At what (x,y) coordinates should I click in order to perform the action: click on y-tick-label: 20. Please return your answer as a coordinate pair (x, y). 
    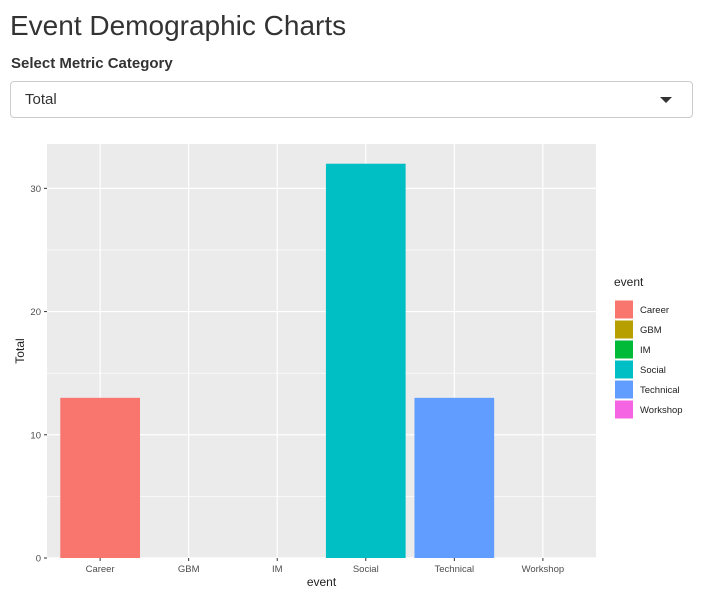
    Looking at the image, I should click on (35, 312).